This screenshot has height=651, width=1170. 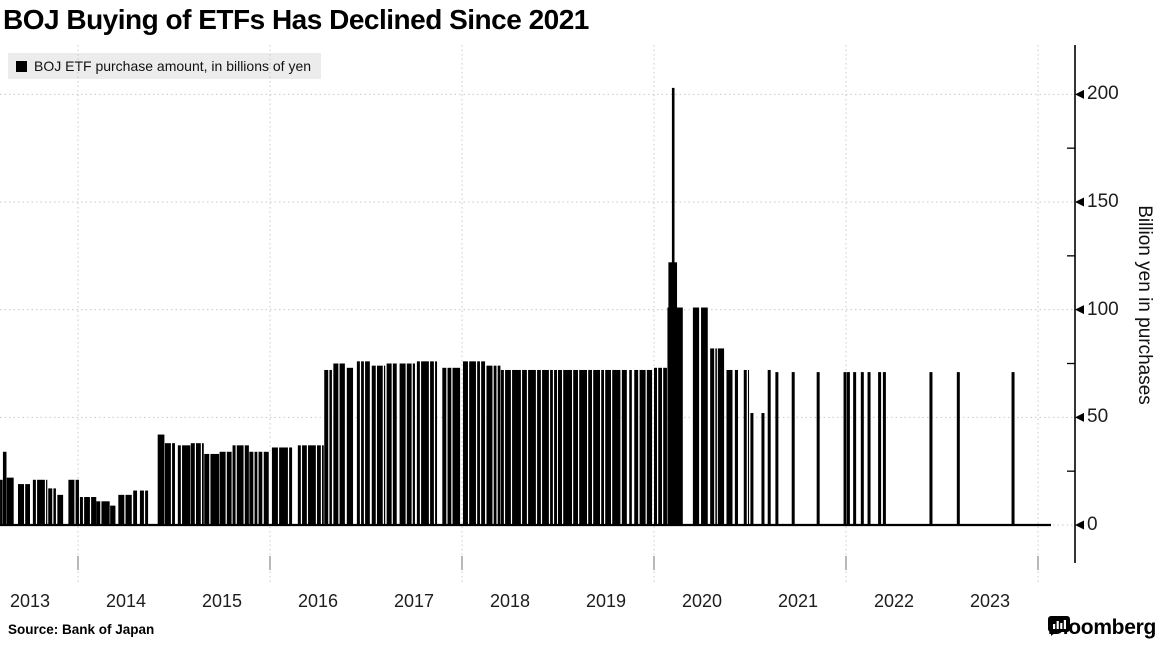 What do you see at coordinates (1144, 305) in the screenshot?
I see `y-axis-title: Billion yen in purchases` at bounding box center [1144, 305].